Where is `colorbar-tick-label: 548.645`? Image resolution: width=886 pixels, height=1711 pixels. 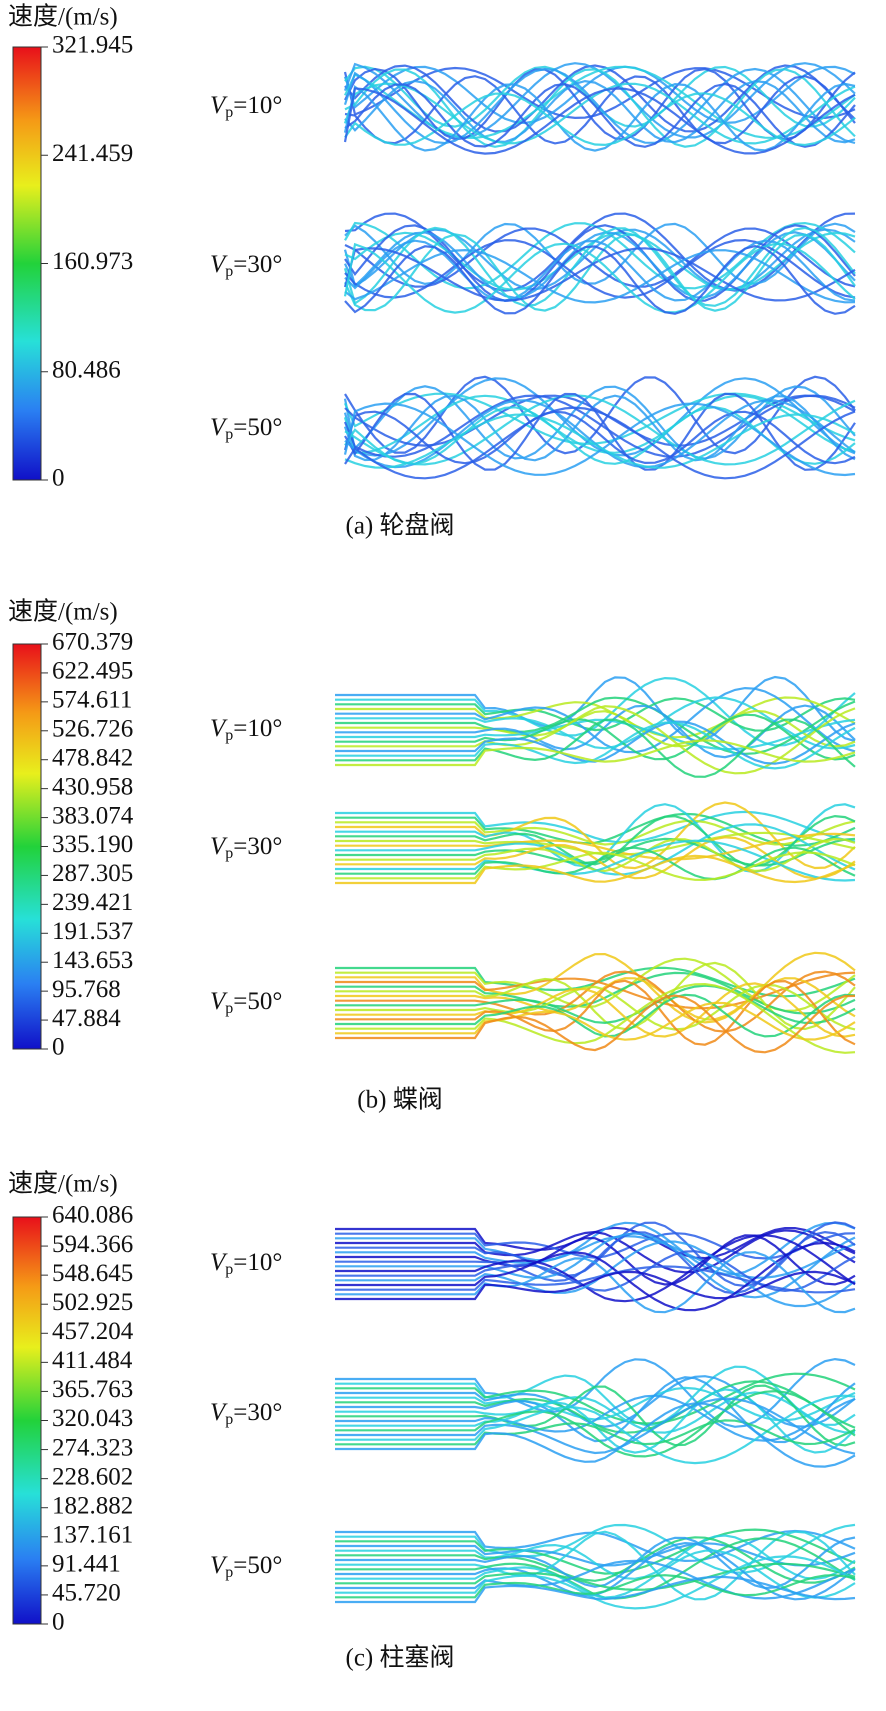
colorbar-tick-label: 548.645 is located at coordinates (92, 1273).